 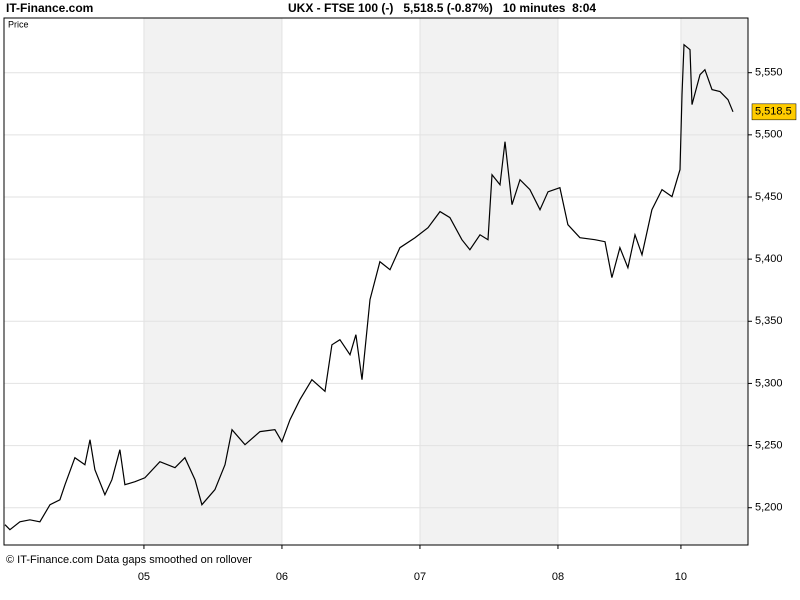 What do you see at coordinates (420, 577) in the screenshot?
I see `x-tick-label: 07` at bounding box center [420, 577].